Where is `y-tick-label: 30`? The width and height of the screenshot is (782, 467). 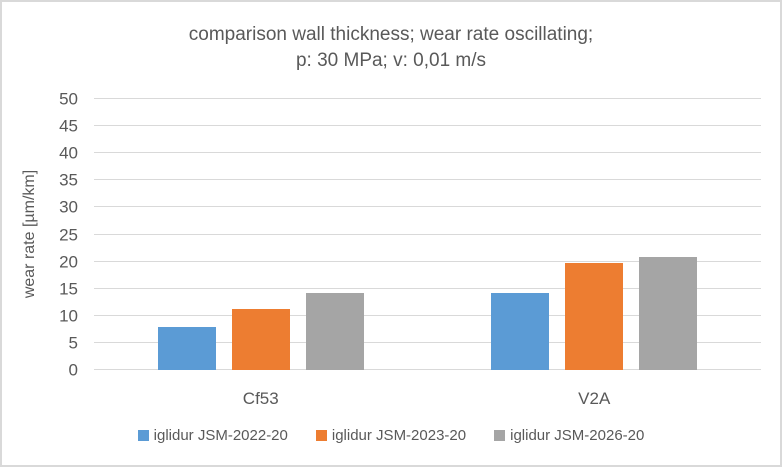 y-tick-label: 30 is located at coordinates (68, 207).